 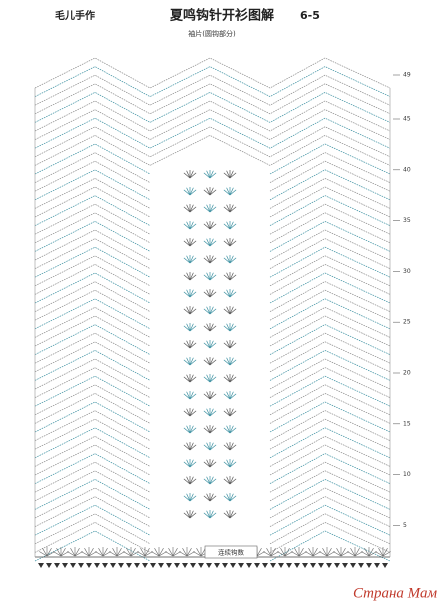 What do you see at coordinates (395, 593) in the screenshot?
I see `watermark: Страна Мам` at bounding box center [395, 593].